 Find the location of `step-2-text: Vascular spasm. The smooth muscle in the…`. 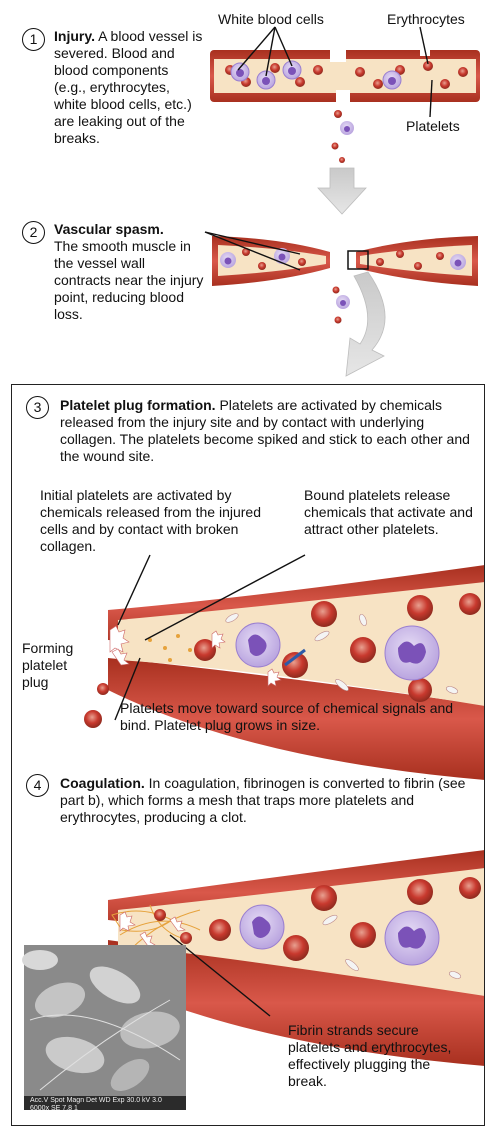

step-2-text: Vascular spasm. The smooth muscle in the… is located at coordinates (129, 272).